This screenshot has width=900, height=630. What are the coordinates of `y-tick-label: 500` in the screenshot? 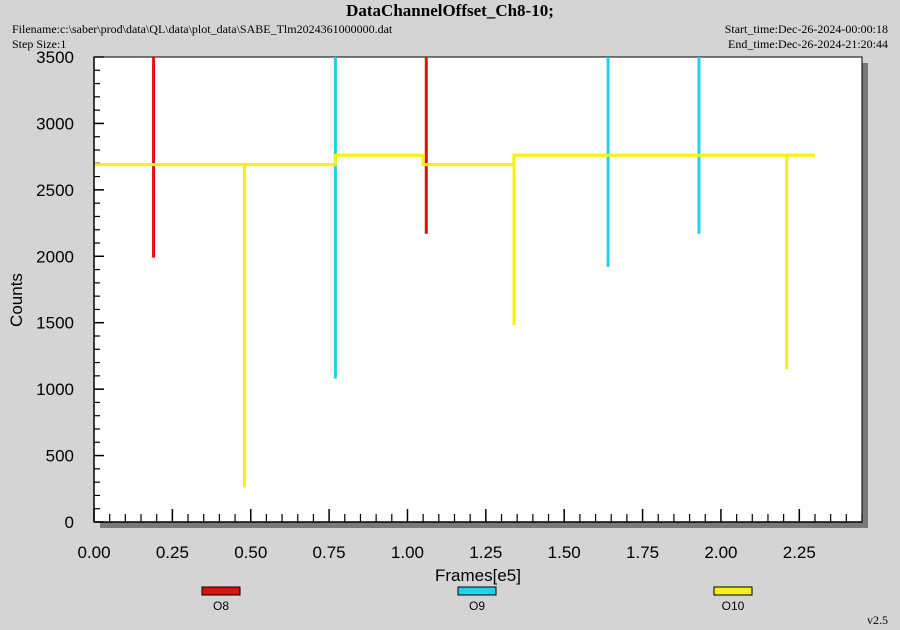 It's located at (60, 456).